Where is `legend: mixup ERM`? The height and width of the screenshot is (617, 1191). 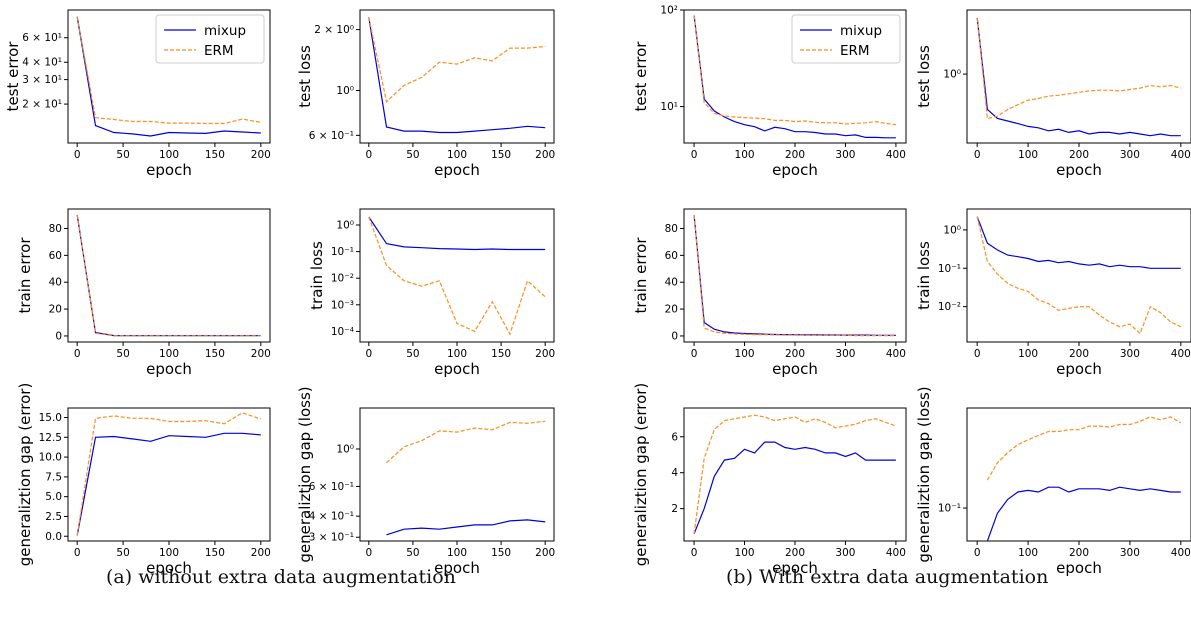
legend: mixup ERM is located at coordinates (846, 39).